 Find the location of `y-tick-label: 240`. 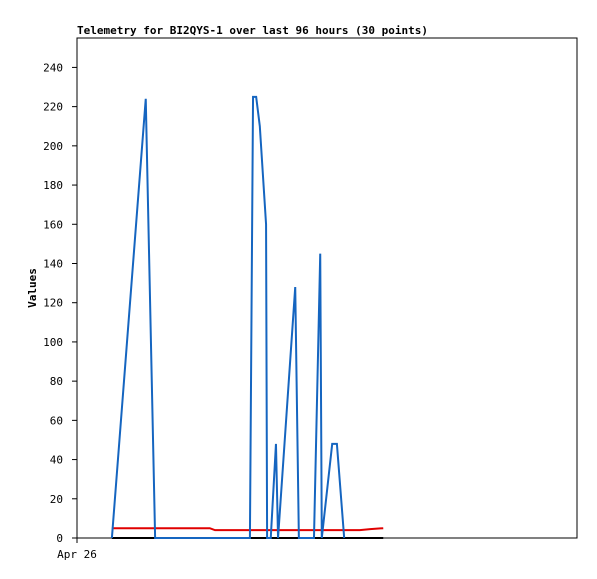

y-tick-label: 240 is located at coordinates (53, 67).